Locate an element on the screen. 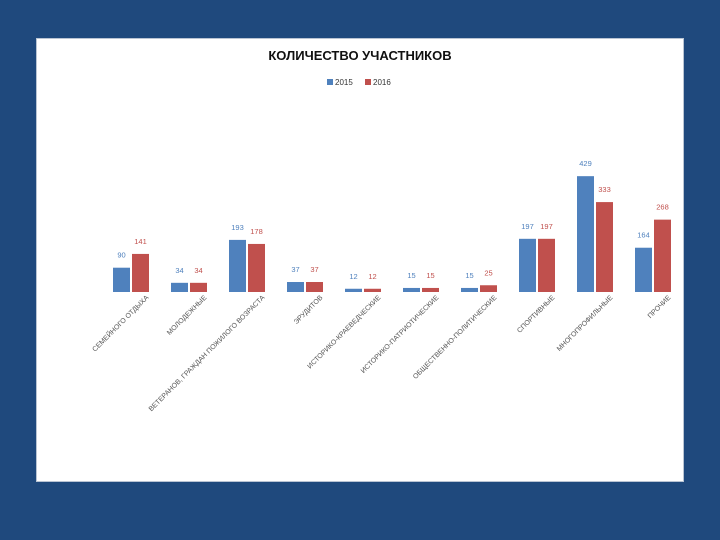 This screenshot has width=720, height=540. value-label-2015-9: 164 is located at coordinates (643, 235).